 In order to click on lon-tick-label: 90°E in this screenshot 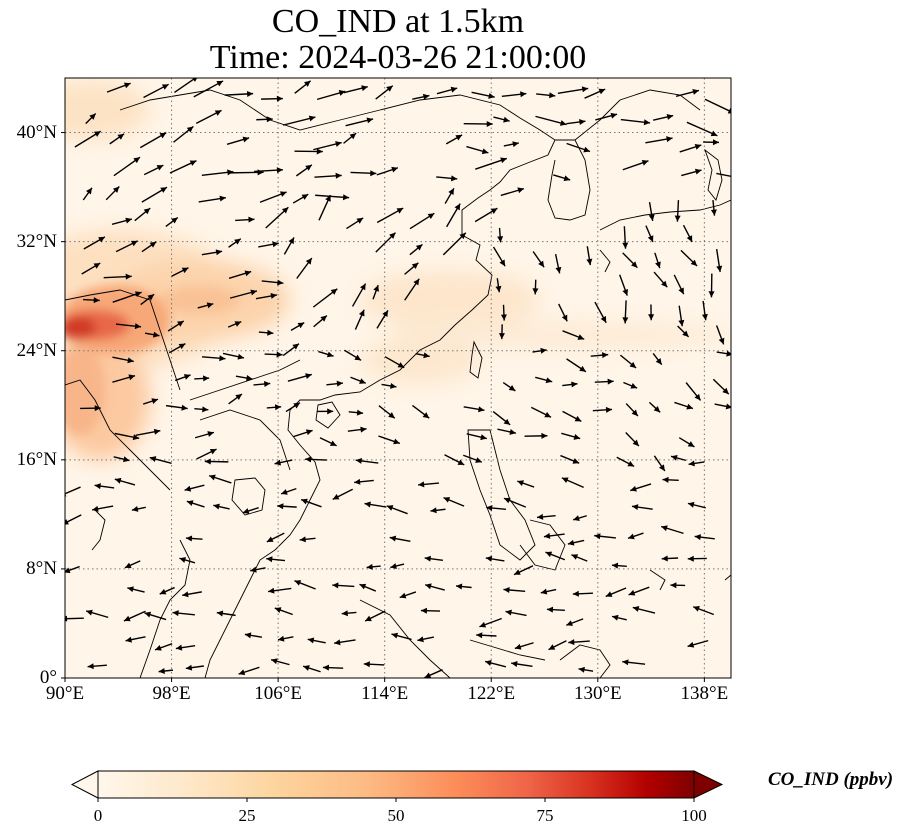, I will do `click(65, 693)`.